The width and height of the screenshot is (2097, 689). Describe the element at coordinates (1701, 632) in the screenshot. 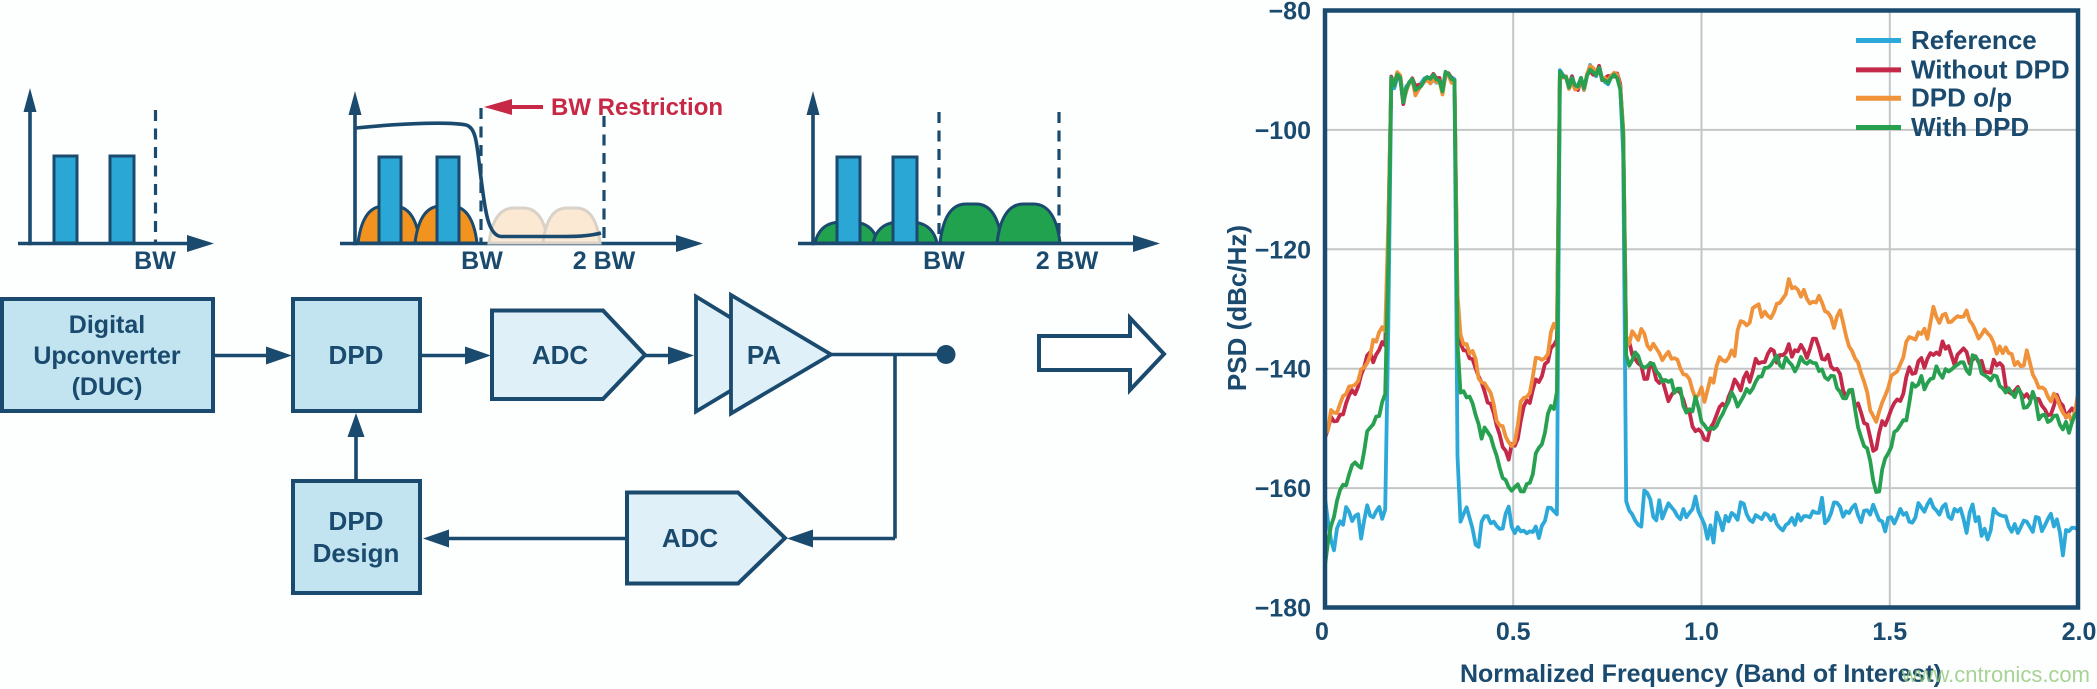

I see `svg-text: 1.0` at that location.